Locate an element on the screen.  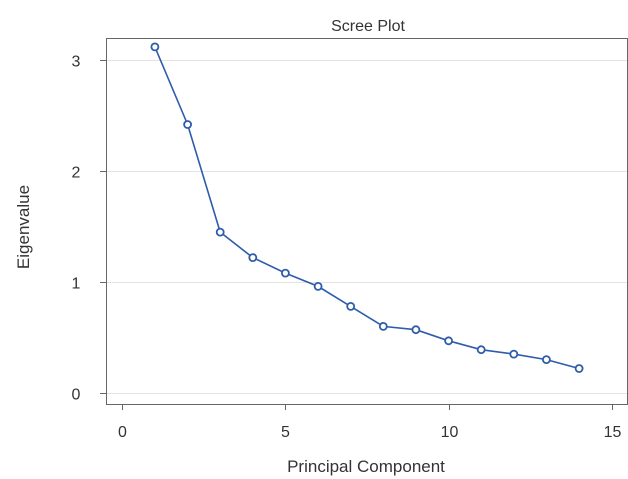
x-tick-label-10: 10 is located at coordinates (450, 432).